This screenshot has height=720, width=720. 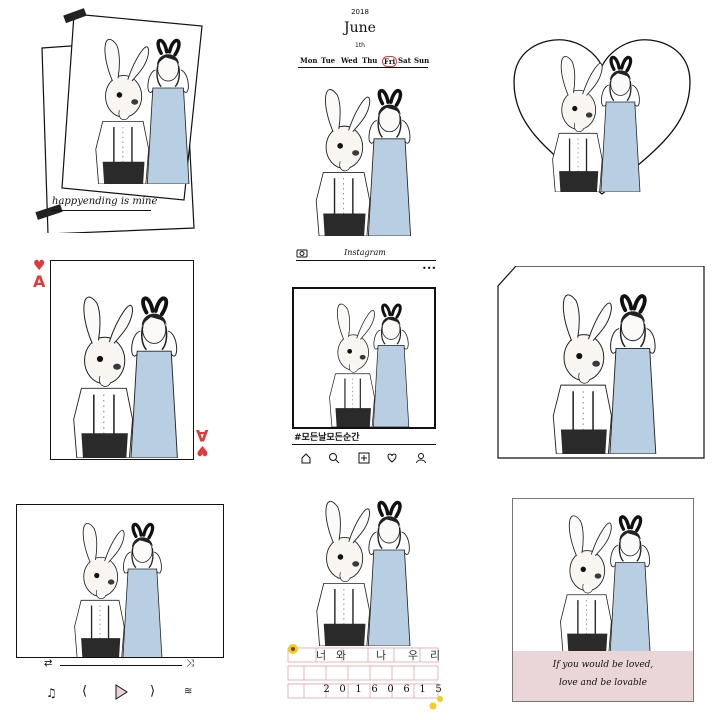 I want to click on tile-cut-corner-frame, so click(x=601, y=363).